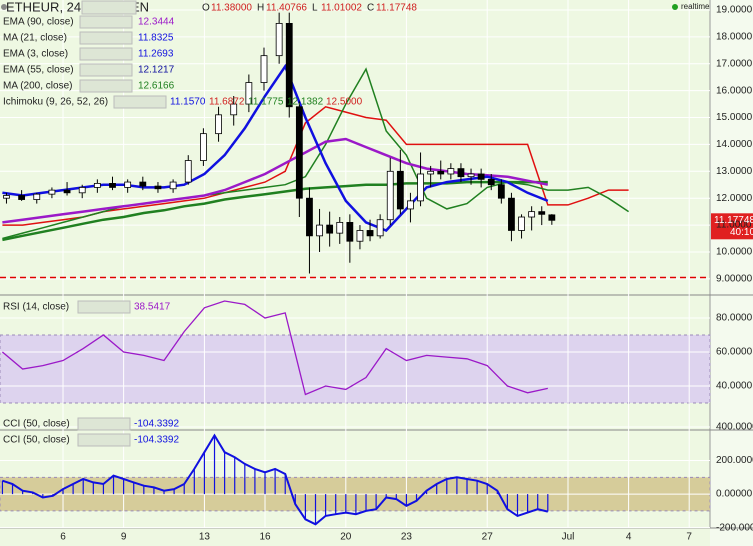 This screenshot has height=546, width=753. What do you see at coordinates (734, 63) in the screenshot?
I see `y-tick-label: 17.0000` at bounding box center [734, 63].